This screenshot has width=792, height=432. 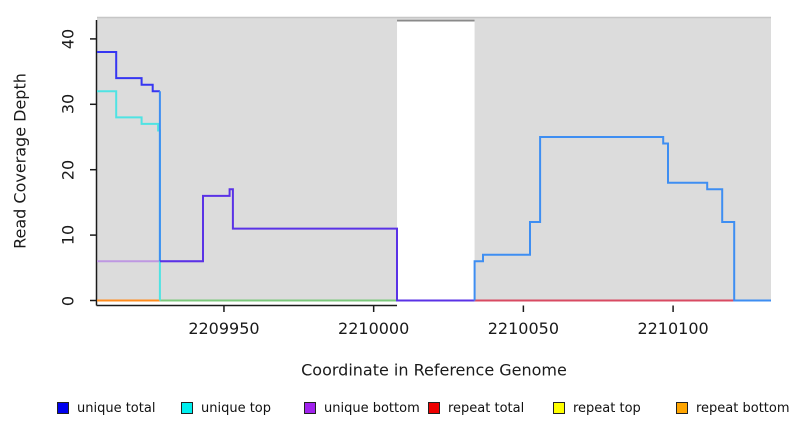 I want to click on legend-swatch-unique-total, so click(x=63, y=408).